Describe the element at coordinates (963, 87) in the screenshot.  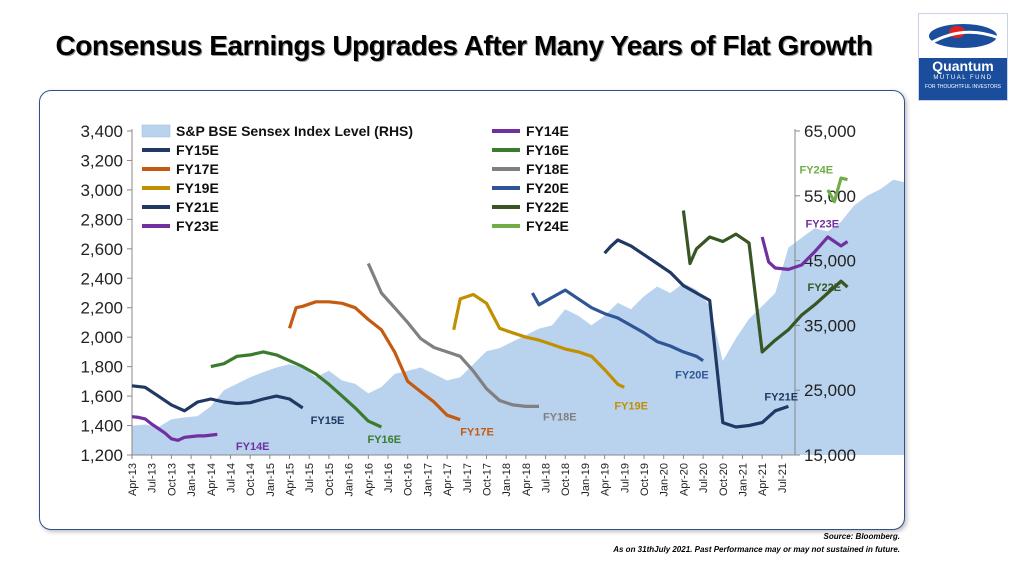
I see `logo-tagline: FOR THOUGHTFUL INVESTORS` at that location.